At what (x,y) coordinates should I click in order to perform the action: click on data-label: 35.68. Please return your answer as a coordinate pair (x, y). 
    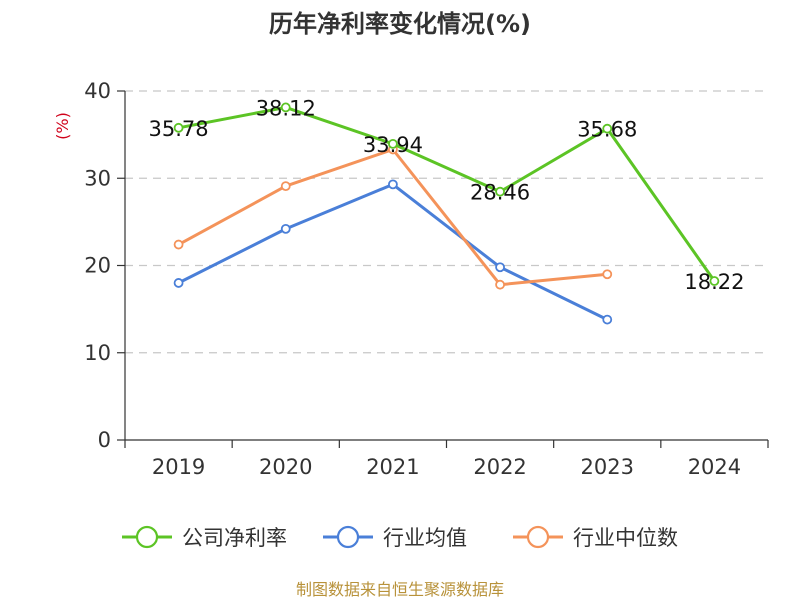
    Looking at the image, I should click on (607, 130).